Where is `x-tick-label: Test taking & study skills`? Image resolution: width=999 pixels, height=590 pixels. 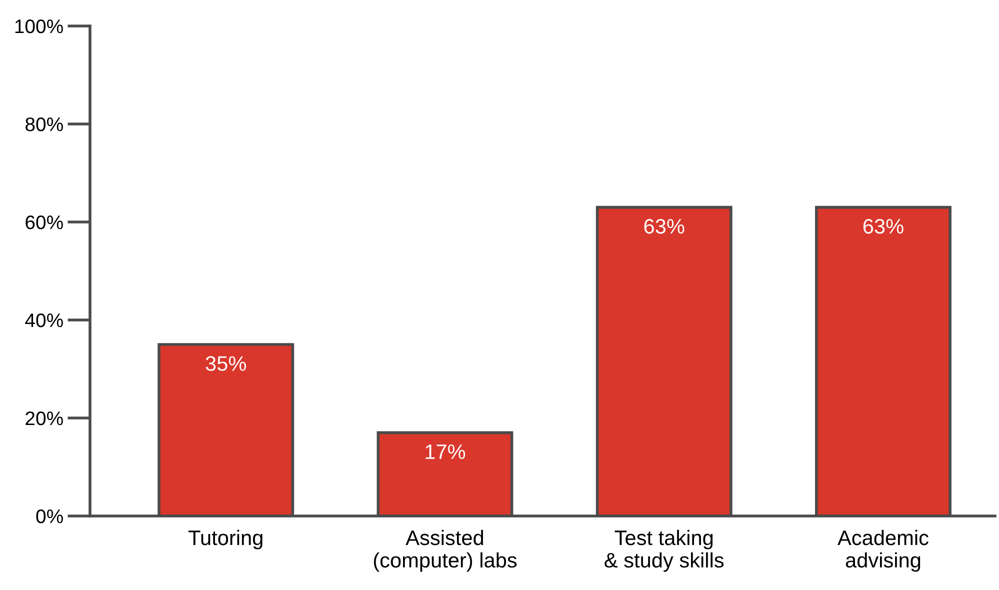 x-tick-label: Test taking & study skills is located at coordinates (664, 551).